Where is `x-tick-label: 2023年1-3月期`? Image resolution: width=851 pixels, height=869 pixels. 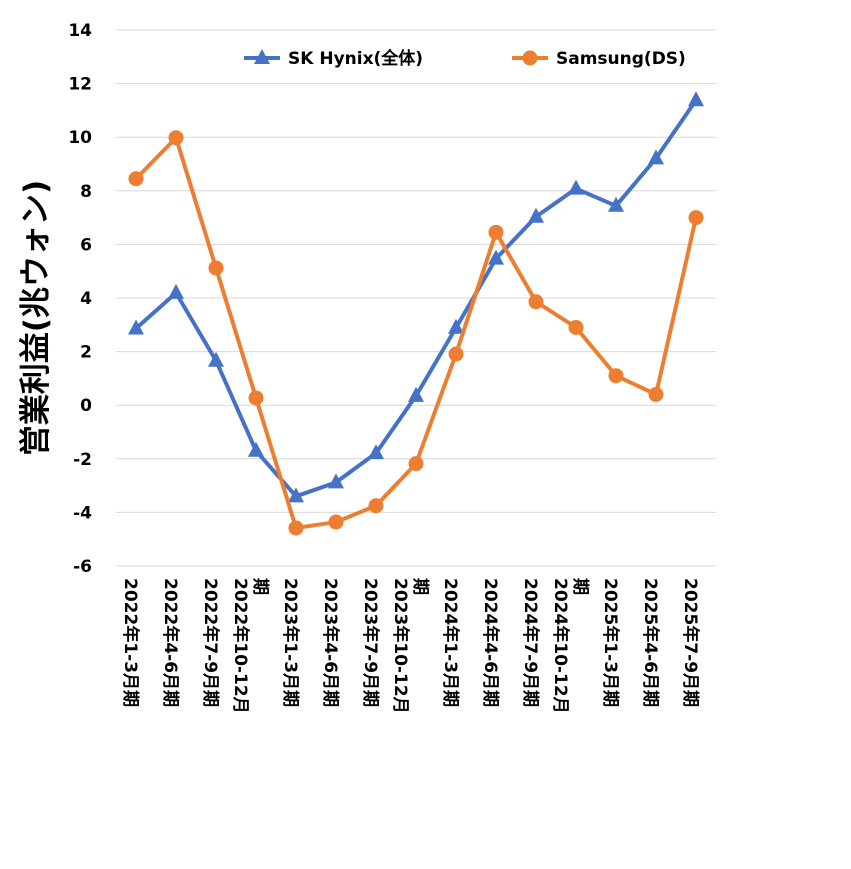 x-tick-label: 2023年1-3月期 is located at coordinates (290, 642).